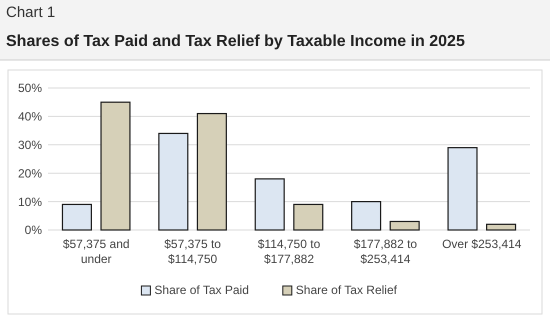 This screenshot has width=550, height=320. Describe the element at coordinates (30, 201) in the screenshot. I see `y-tick-label: 10%` at that location.